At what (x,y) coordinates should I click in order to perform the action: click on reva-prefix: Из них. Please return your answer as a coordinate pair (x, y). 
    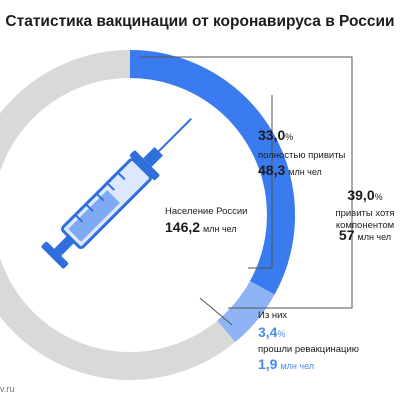
    Looking at the image, I should click on (272, 315).